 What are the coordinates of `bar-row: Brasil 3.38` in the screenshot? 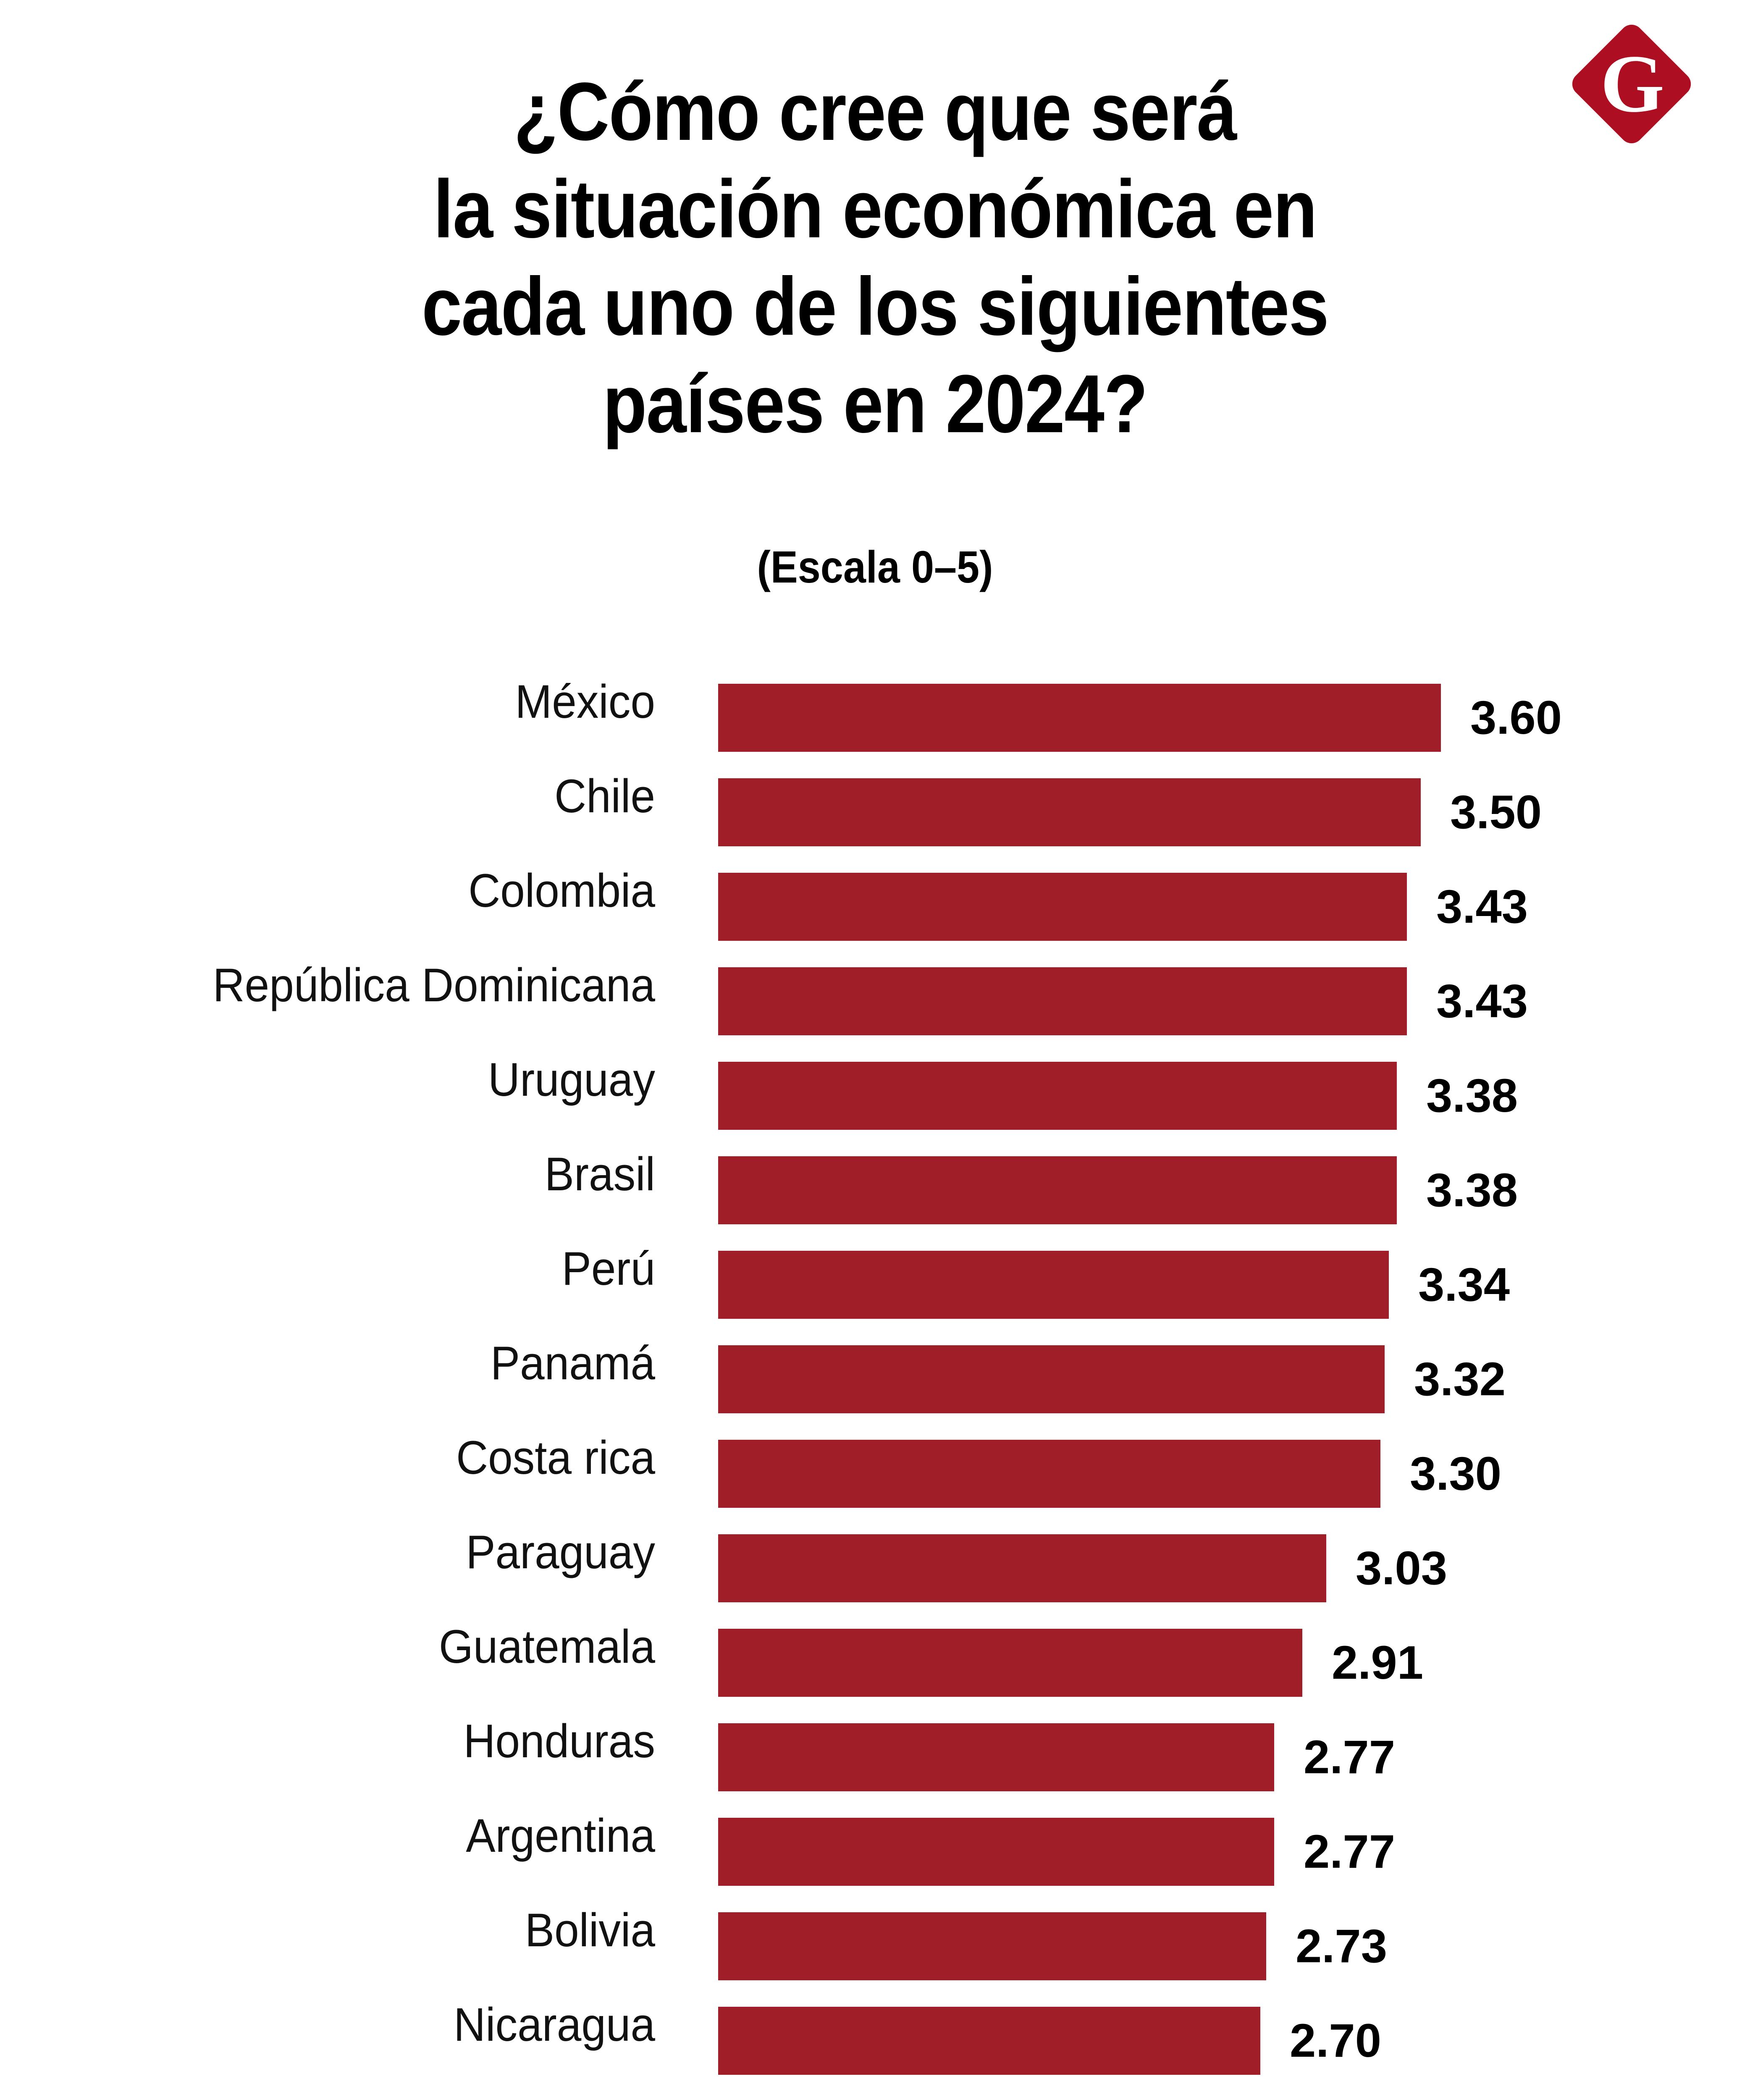 It's located at (875, 1187).